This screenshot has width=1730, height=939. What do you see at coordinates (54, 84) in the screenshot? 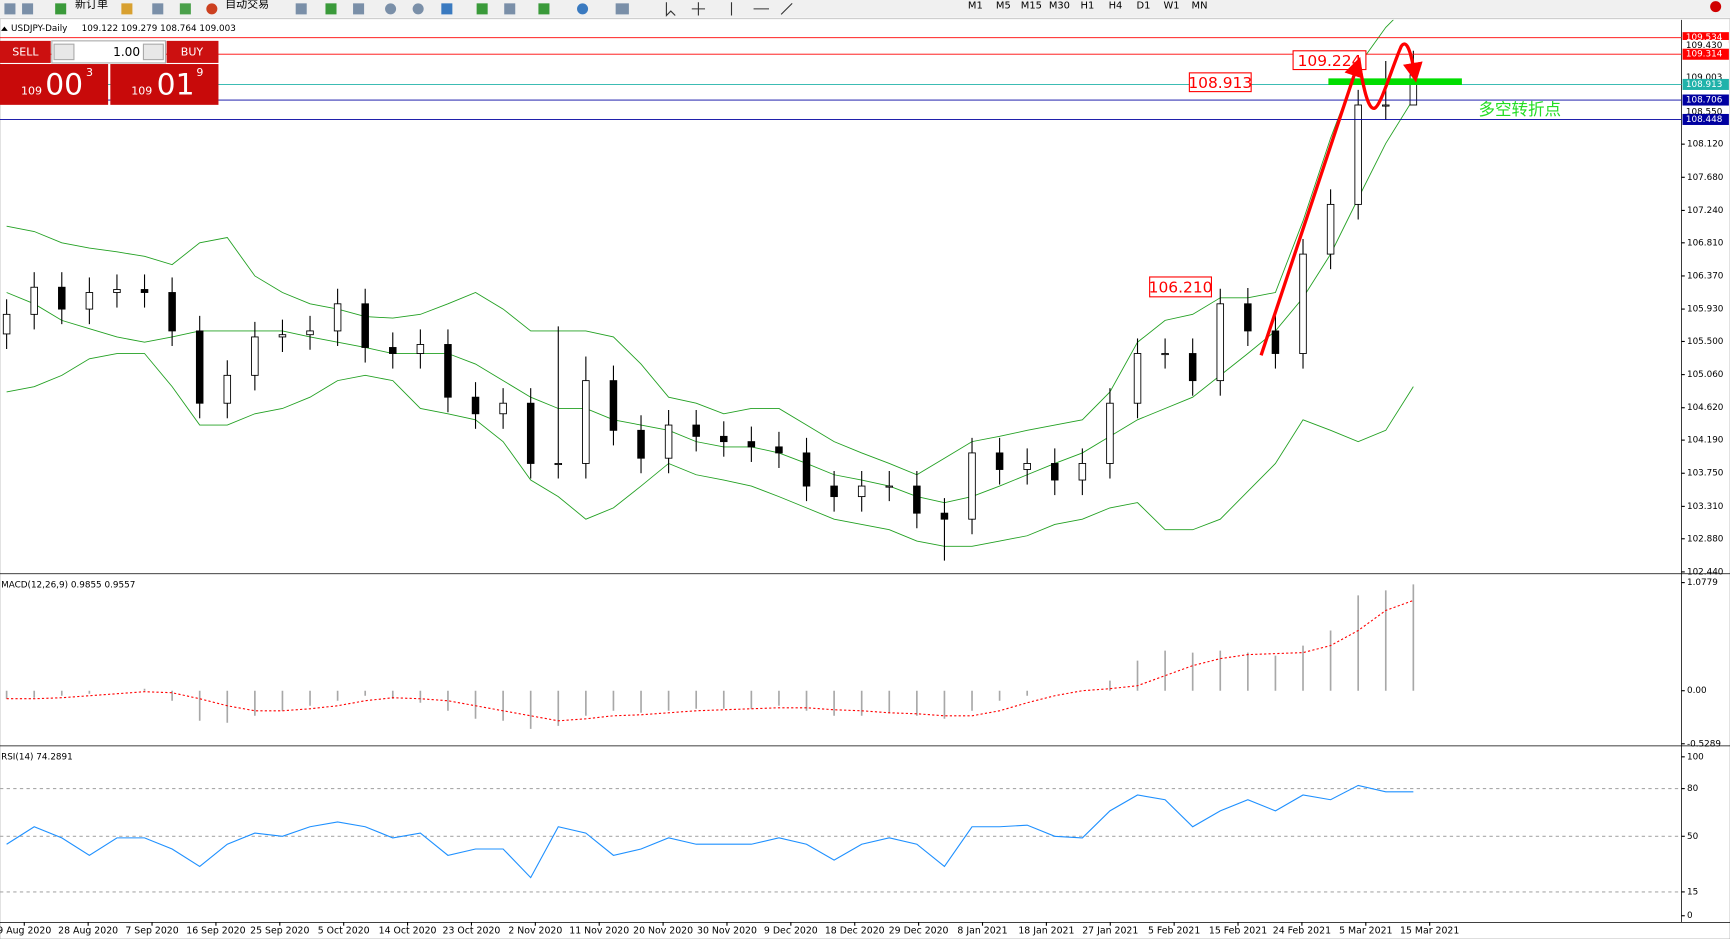
I see `bid-box` at bounding box center [54, 84].